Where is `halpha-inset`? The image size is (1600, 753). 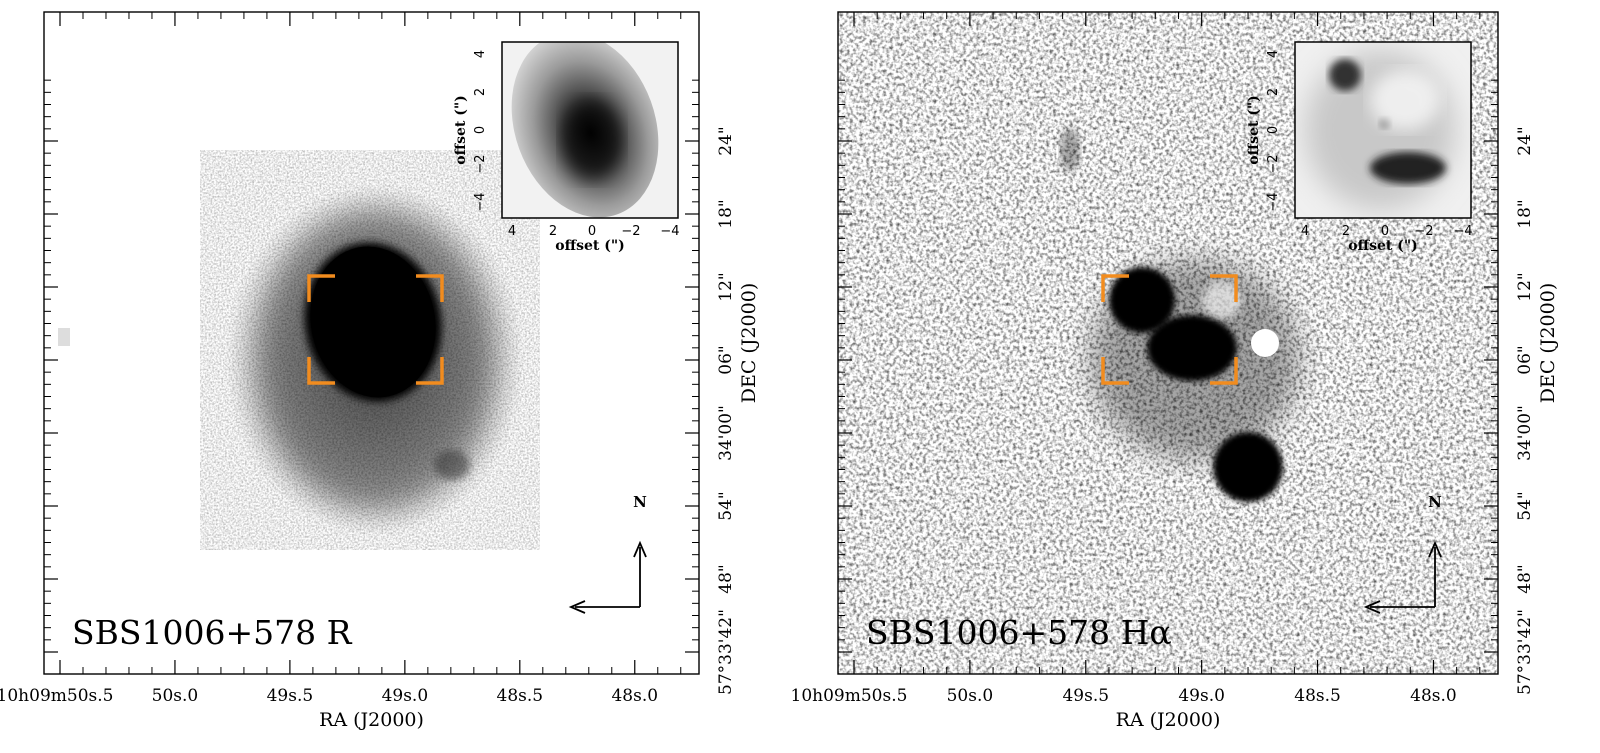 halpha-inset is located at coordinates (1383, 130).